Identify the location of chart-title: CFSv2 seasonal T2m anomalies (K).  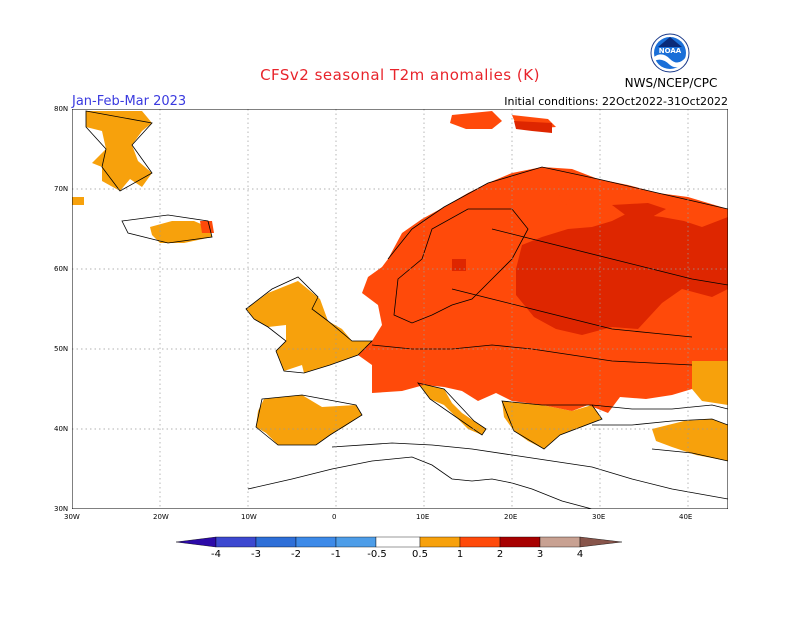
(400, 75).